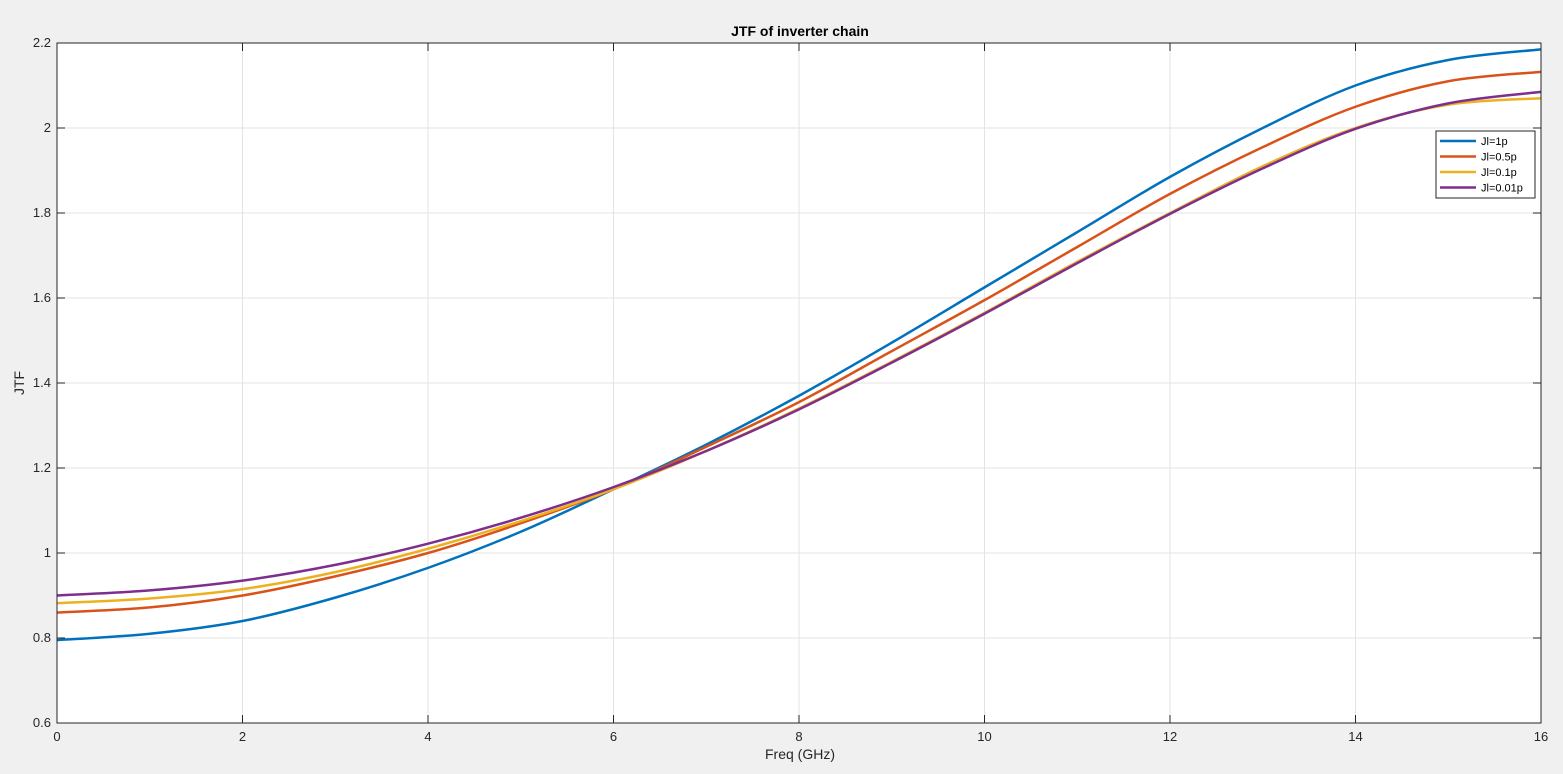 The width and height of the screenshot is (1563, 774). I want to click on legend: Jl=1p Jl=0.5p Jl=0.1p Jl=0.01p, so click(1485, 164).